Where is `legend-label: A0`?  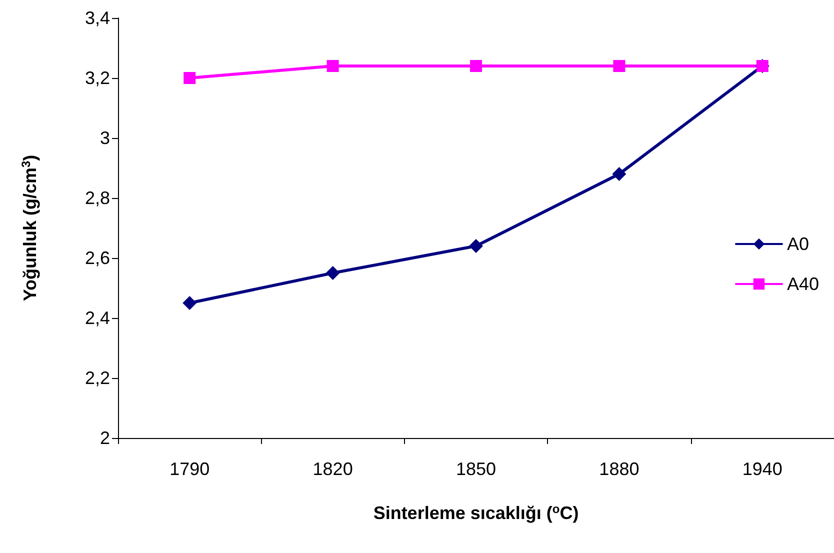 legend-label: A0 is located at coordinates (798, 244).